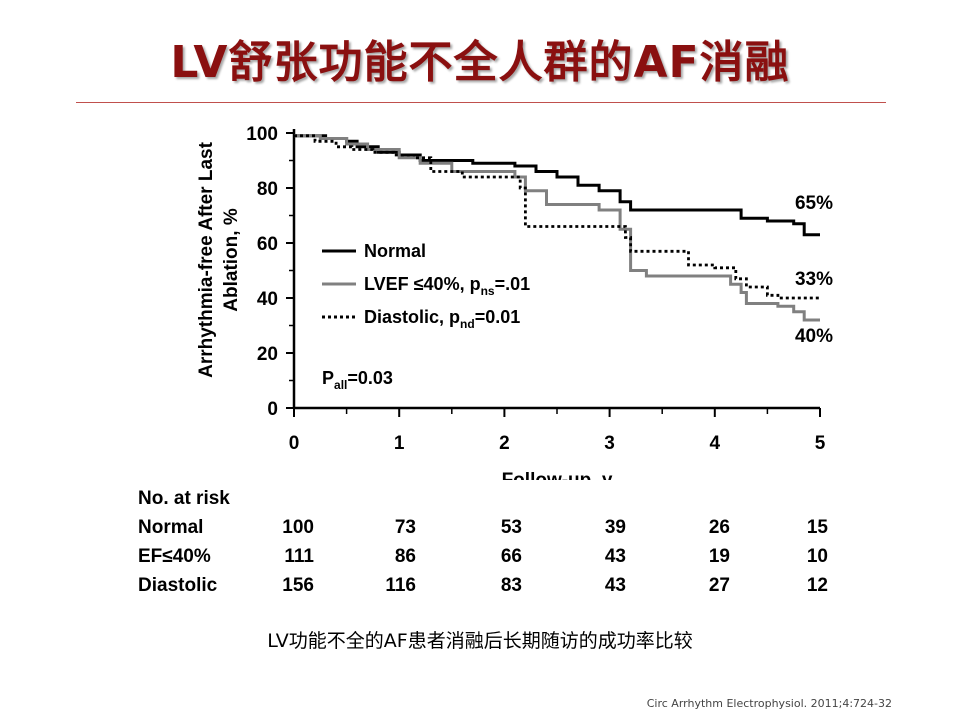 The image size is (960, 720). Describe the element at coordinates (719, 527) in the screenshot. I see `risk-cell: 26` at that location.